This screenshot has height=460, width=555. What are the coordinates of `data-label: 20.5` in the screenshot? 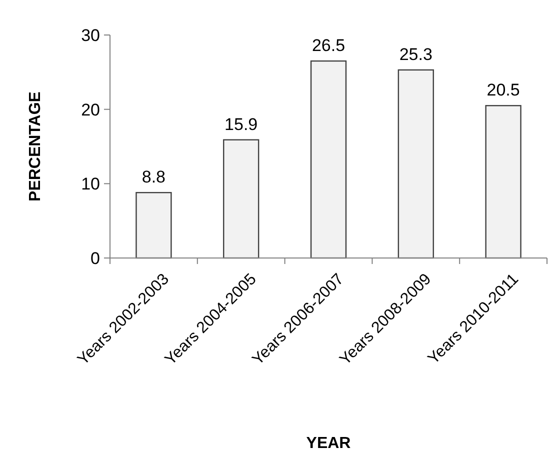 It's located at (503, 90).